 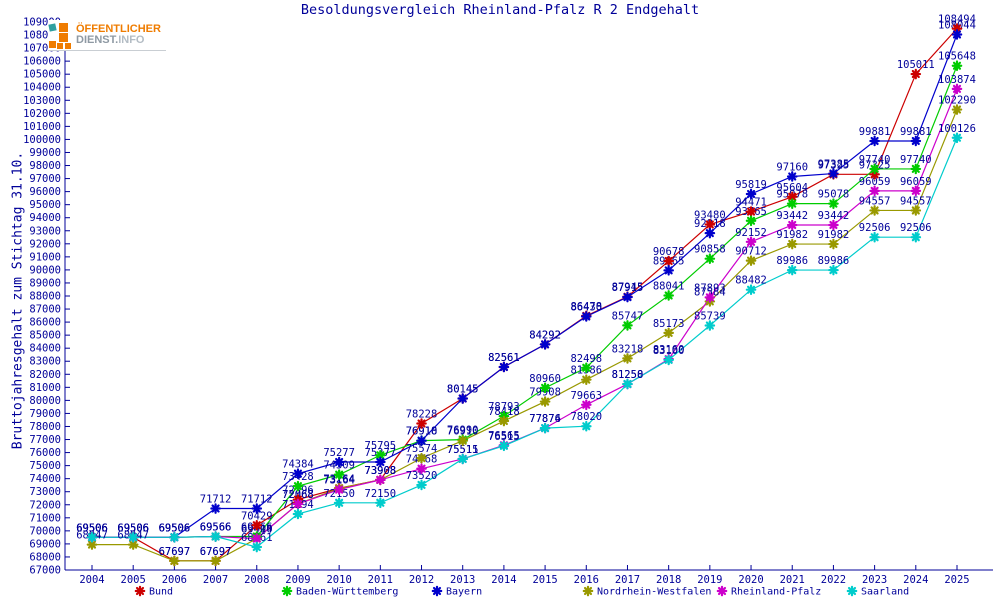 I want to click on y-tick-label: 68000, so click(x=45, y=557).